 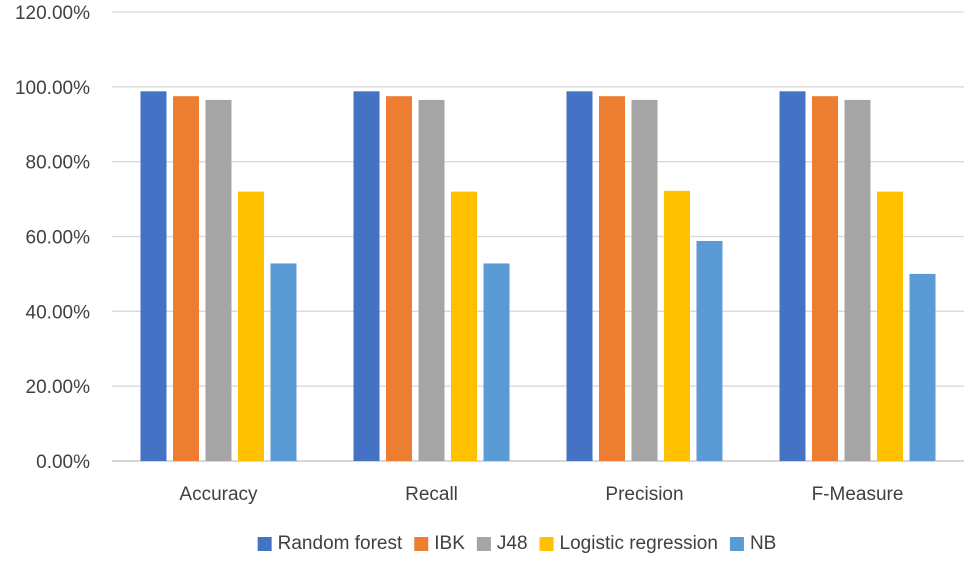 What do you see at coordinates (858, 494) in the screenshot?
I see `x-category-label: F-Measure` at bounding box center [858, 494].